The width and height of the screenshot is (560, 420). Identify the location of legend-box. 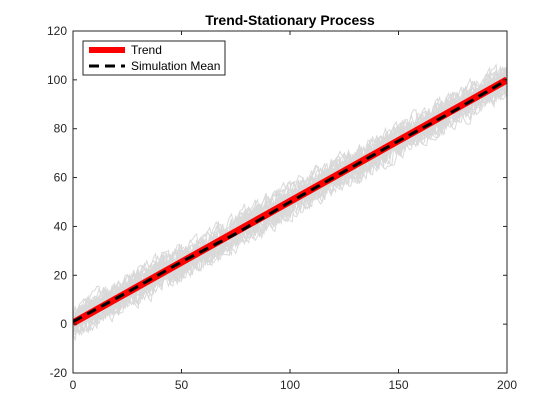
(154, 58).